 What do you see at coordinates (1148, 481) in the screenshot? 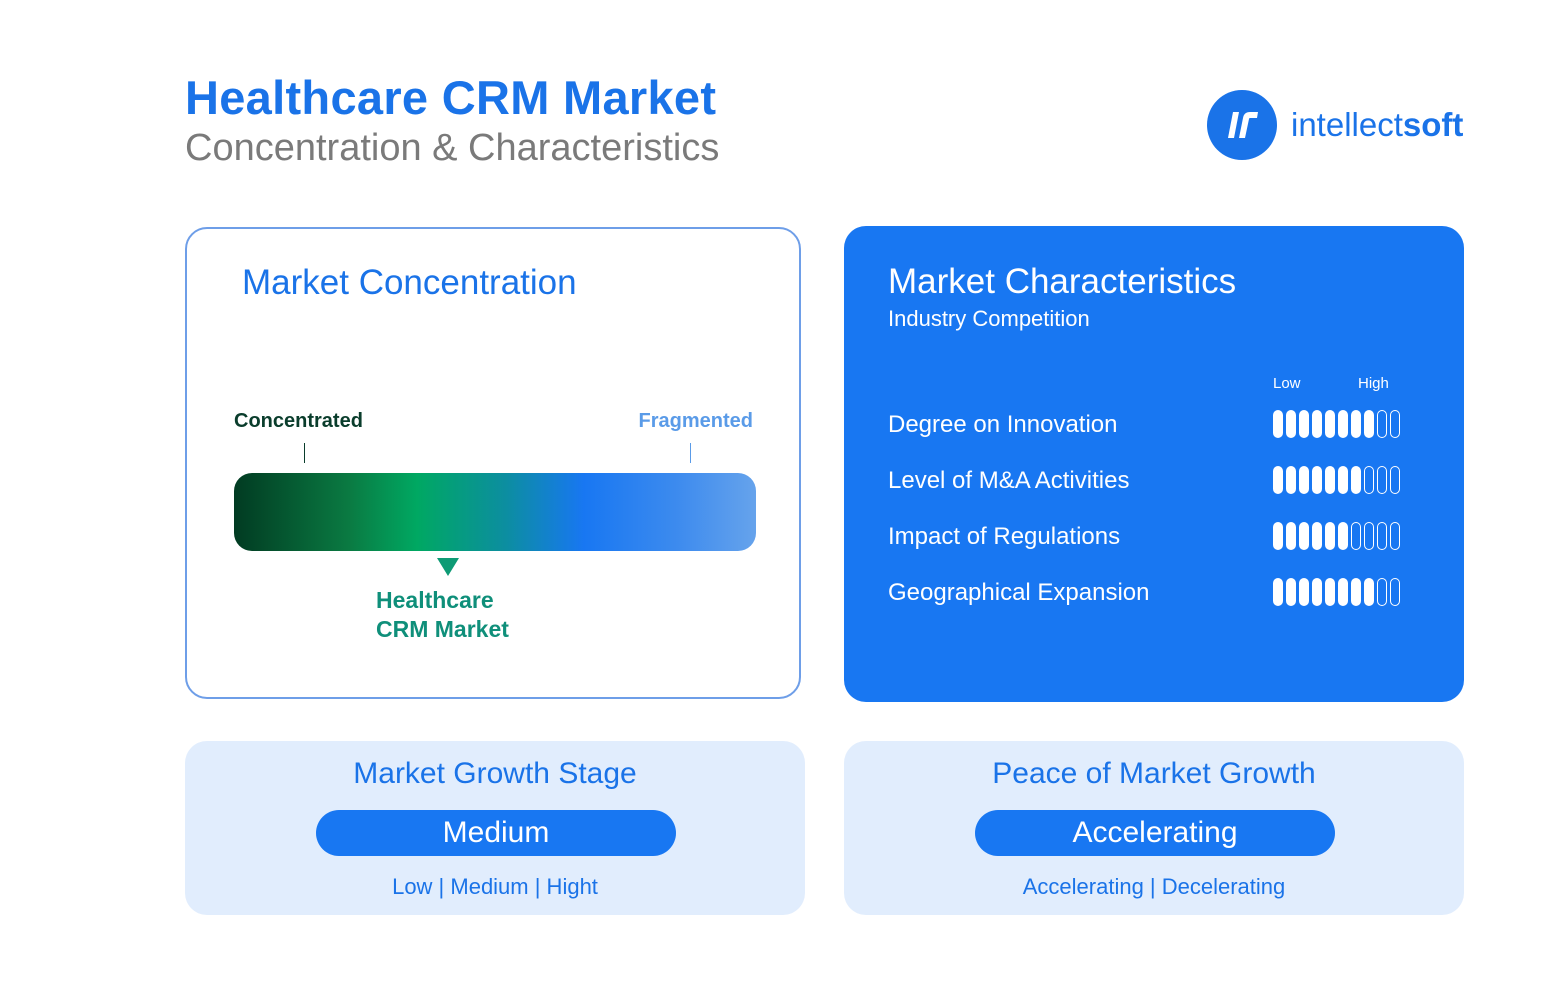
I see `characteristic-row: Level of M&A Activities` at bounding box center [1148, 481].